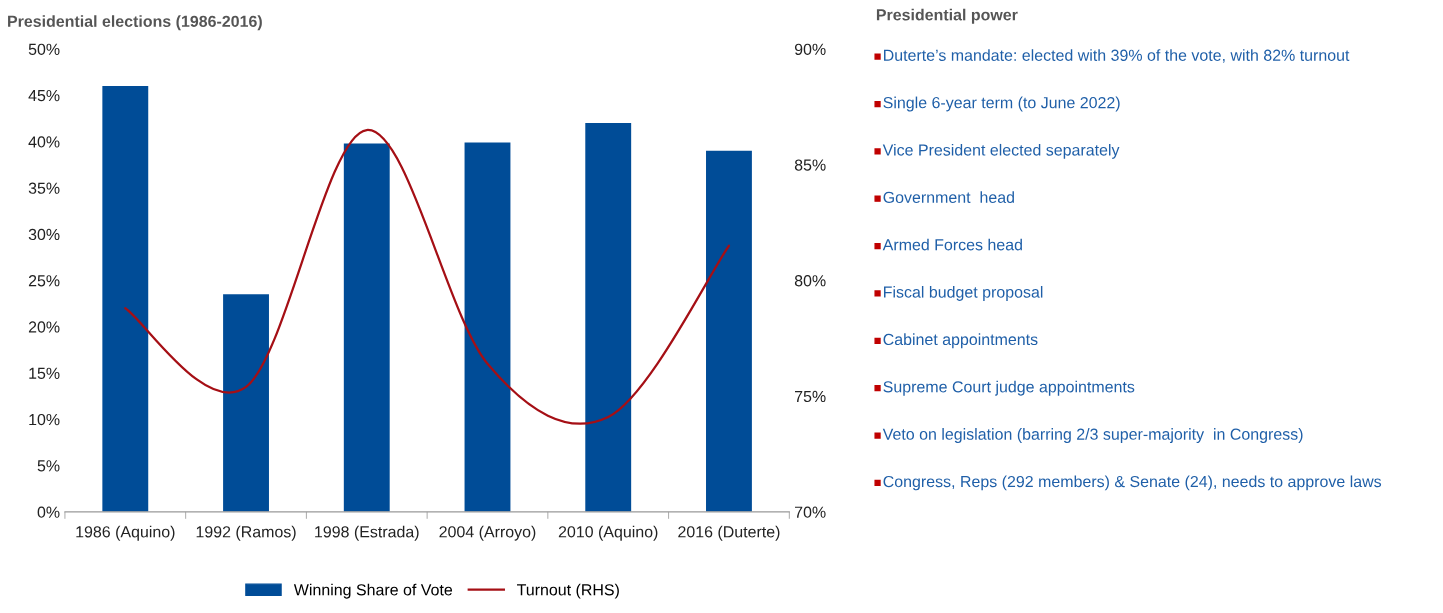  I want to click on y-tick-label: 20%, so click(44, 327).